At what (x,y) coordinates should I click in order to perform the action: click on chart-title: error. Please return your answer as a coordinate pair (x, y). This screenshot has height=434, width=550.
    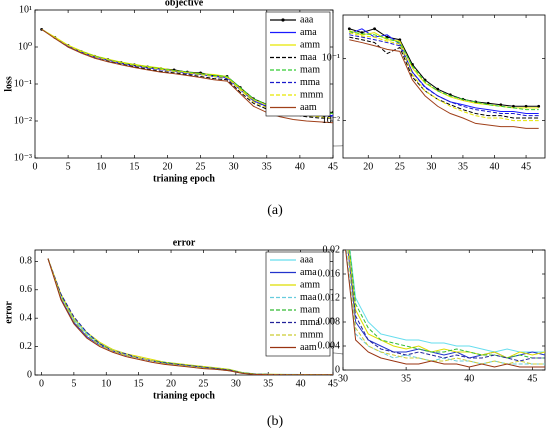
    Looking at the image, I should click on (184, 242).